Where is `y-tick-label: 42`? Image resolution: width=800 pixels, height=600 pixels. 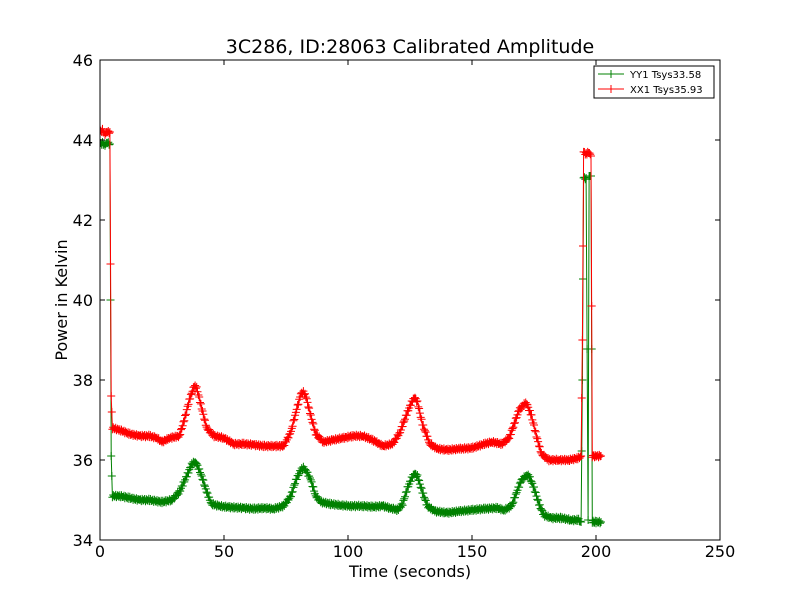
y-tick-label: 42 is located at coordinates (83, 220).